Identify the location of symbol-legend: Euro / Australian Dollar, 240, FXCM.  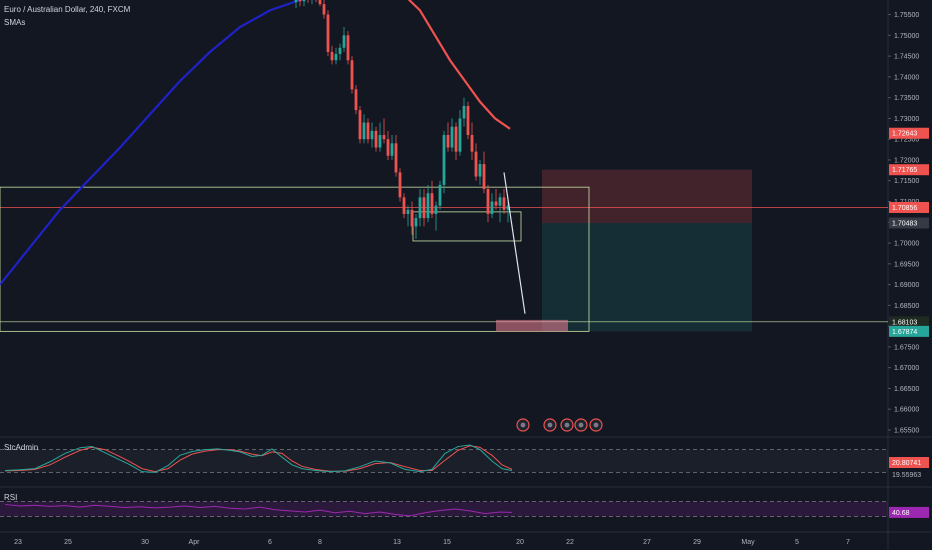
(67, 9).